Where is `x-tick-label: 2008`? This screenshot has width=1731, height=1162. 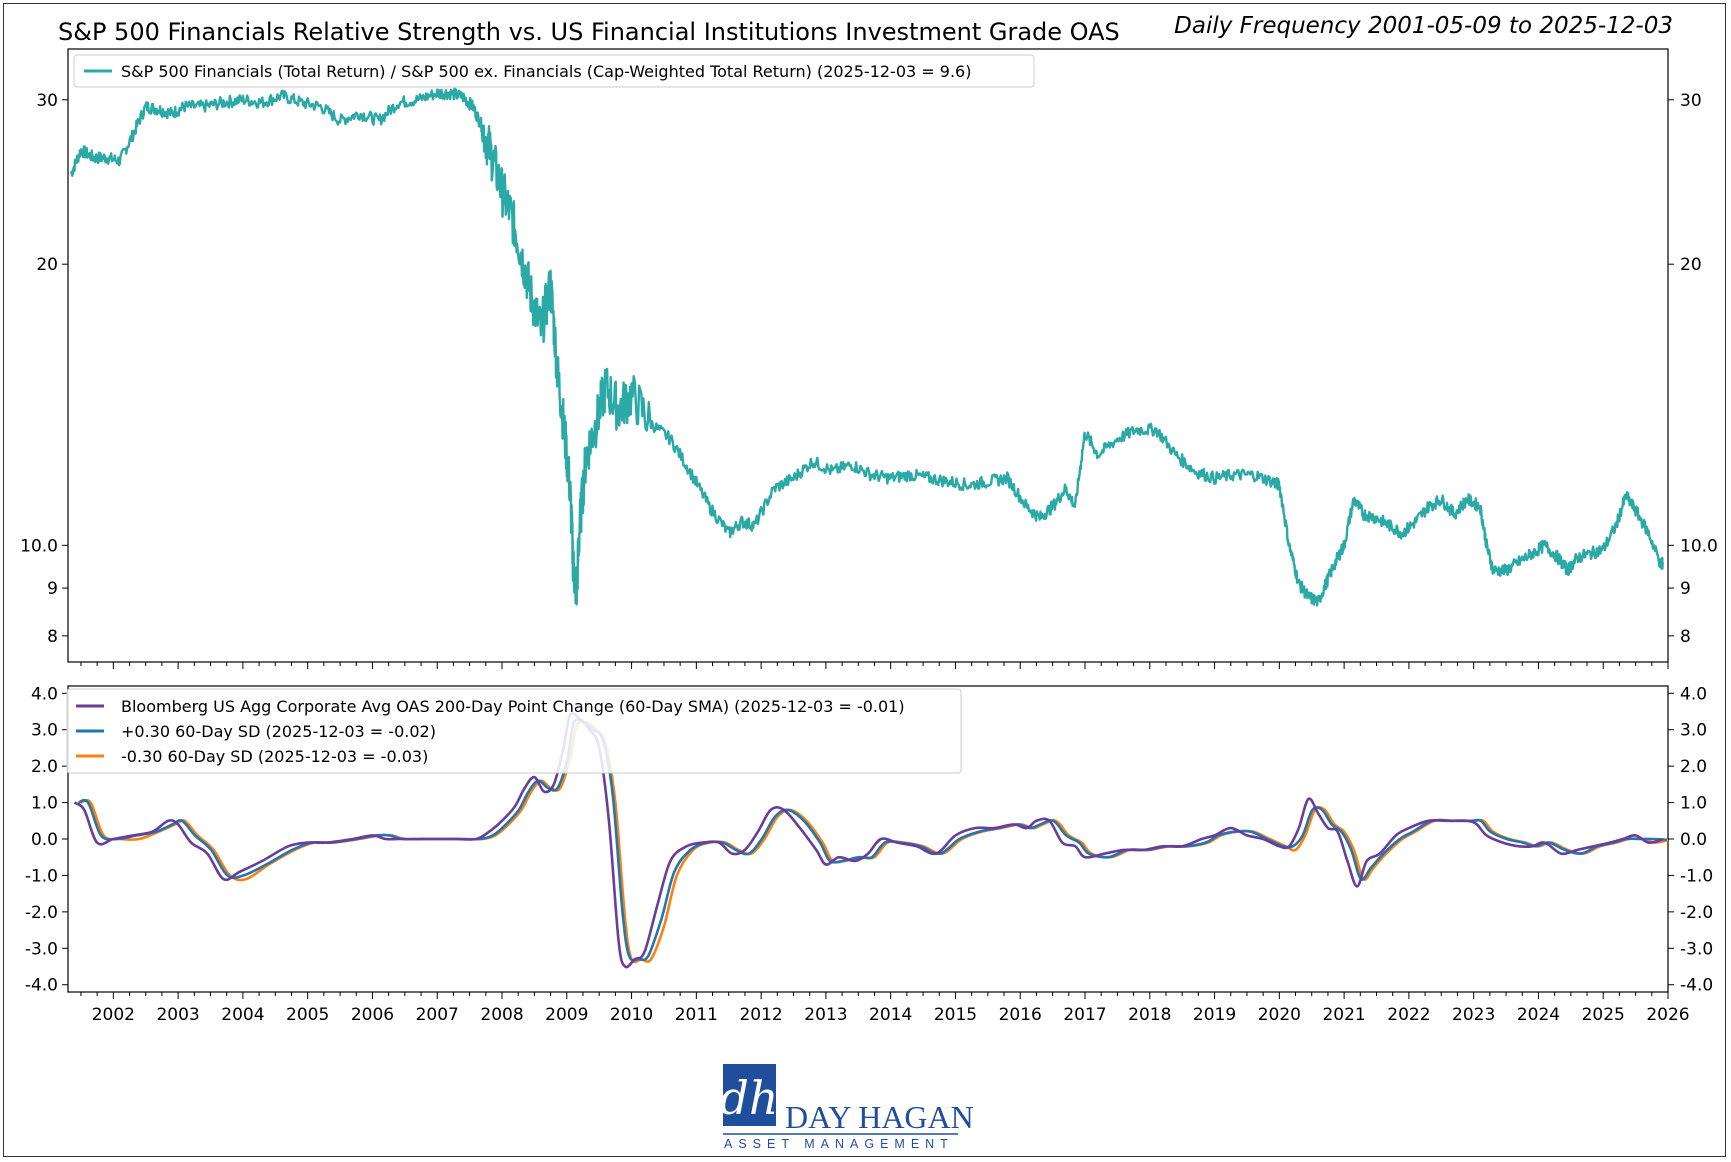
x-tick-label: 2008 is located at coordinates (501, 1015).